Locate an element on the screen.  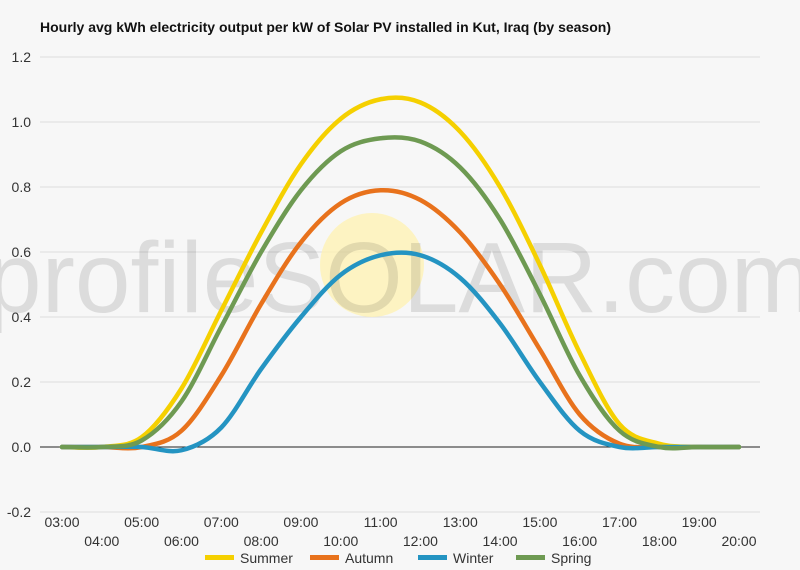
legend-label: Autumn is located at coordinates (369, 558).